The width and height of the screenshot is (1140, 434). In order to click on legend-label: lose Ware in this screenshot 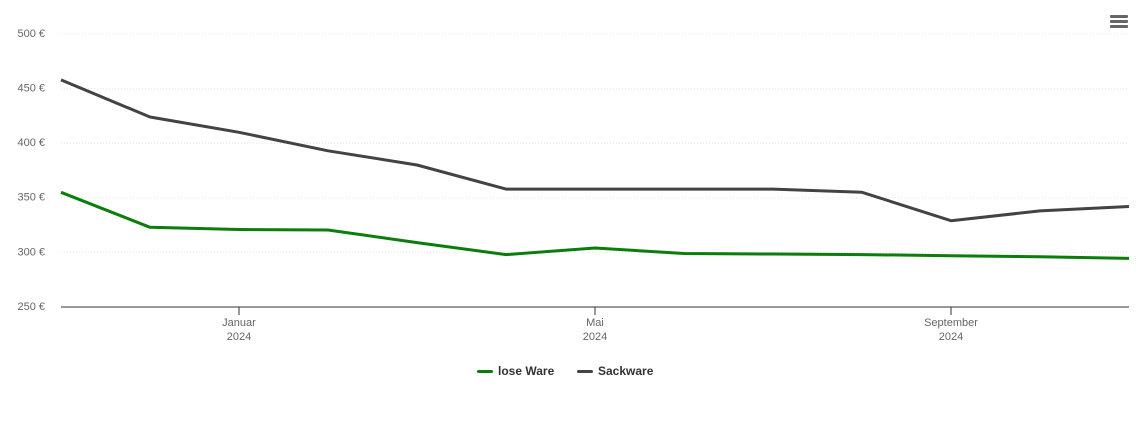, I will do `click(526, 371)`.